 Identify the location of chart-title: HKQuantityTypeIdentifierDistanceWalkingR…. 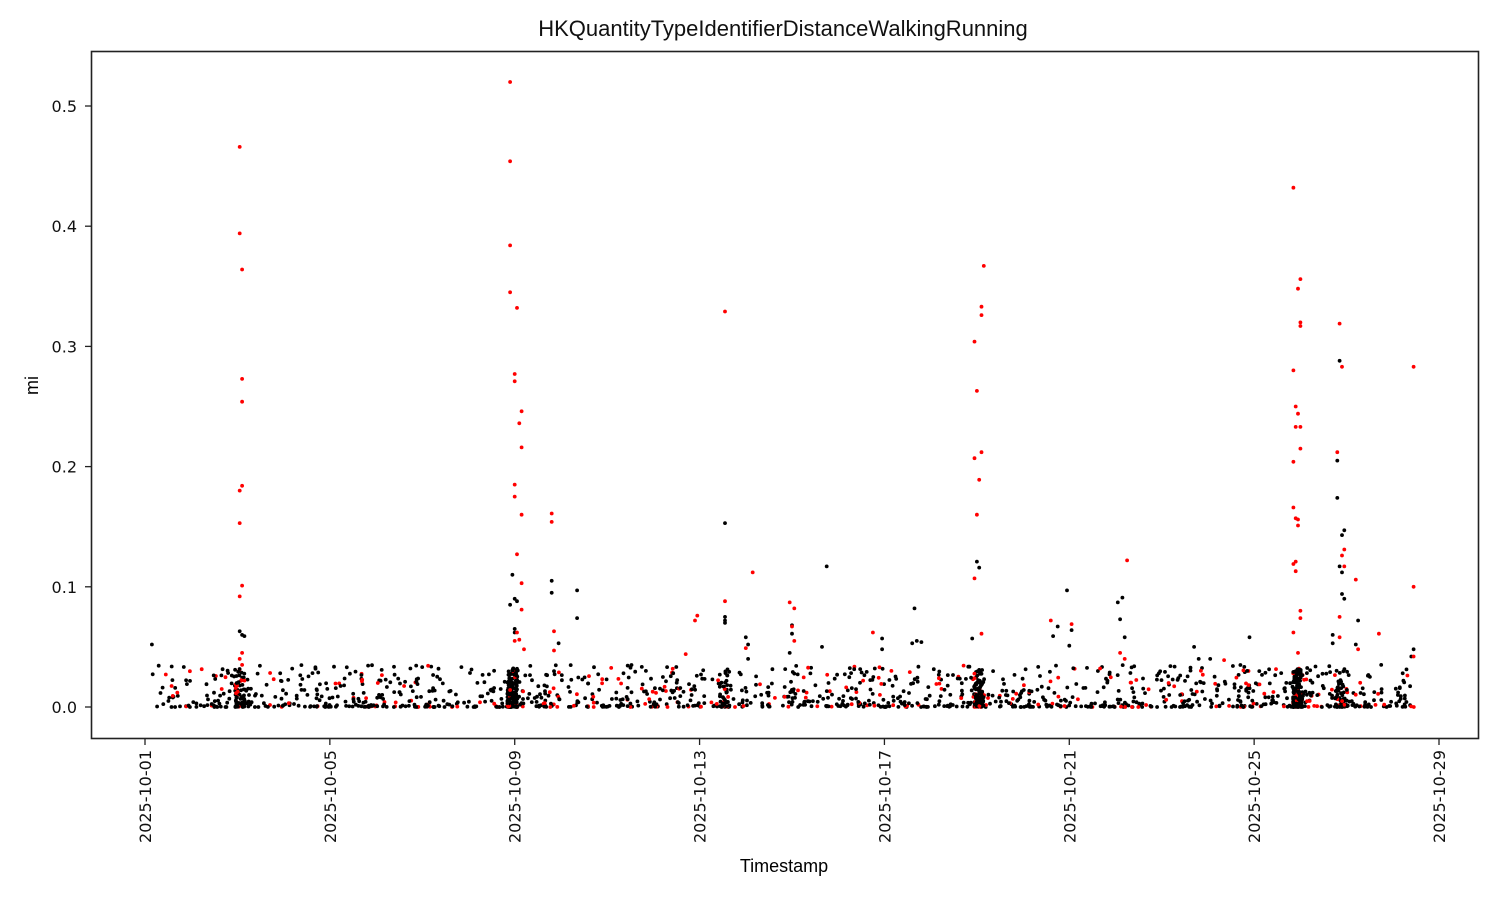
(783, 28).